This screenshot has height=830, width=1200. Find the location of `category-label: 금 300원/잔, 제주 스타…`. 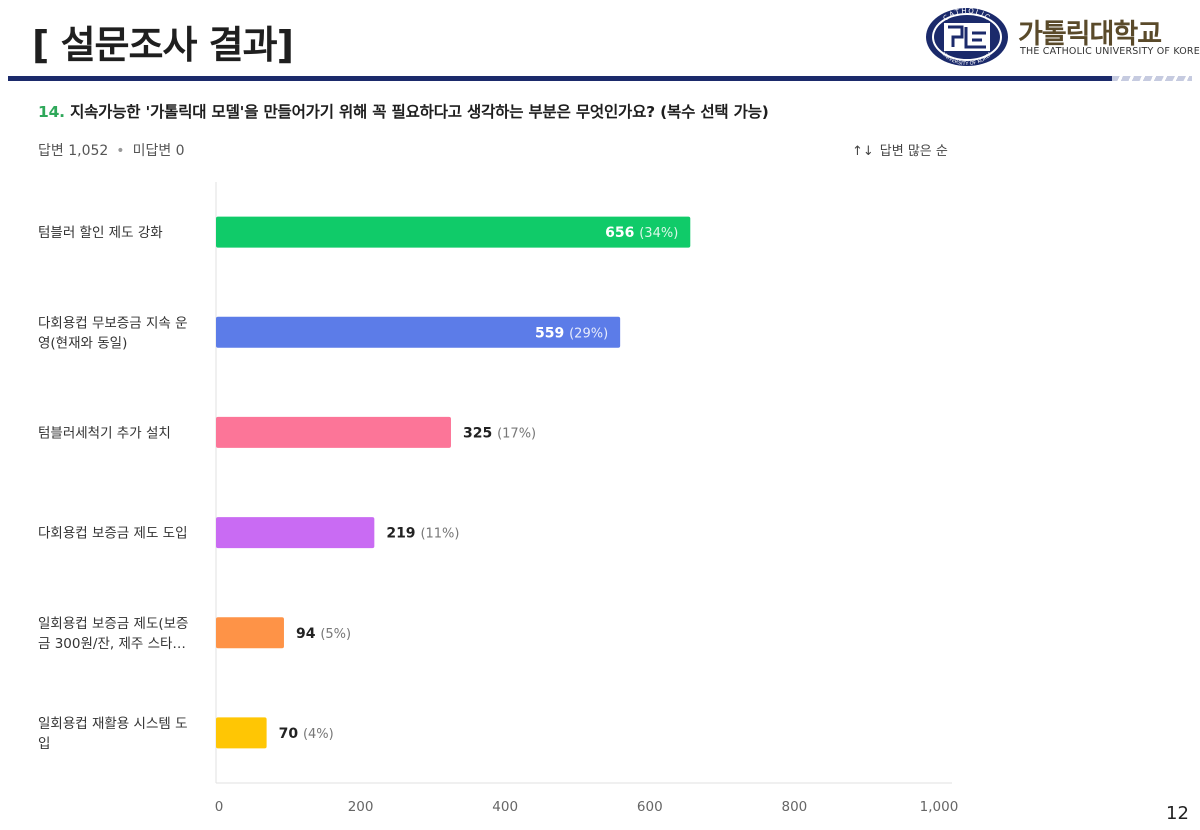

category-label: 금 300원/잔, 제주 스타… is located at coordinates (112, 644).